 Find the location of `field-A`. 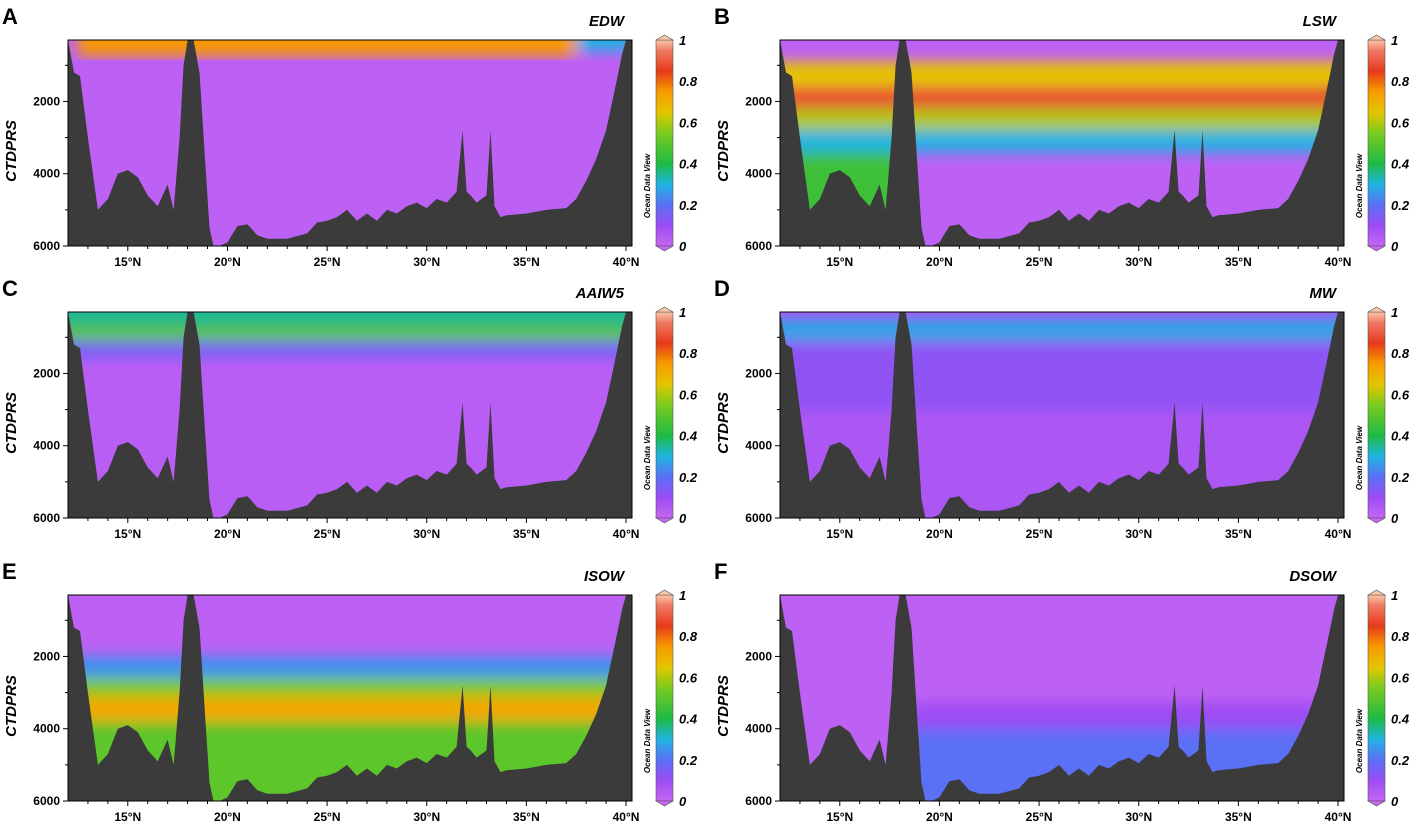

field-A is located at coordinates (350, 143).